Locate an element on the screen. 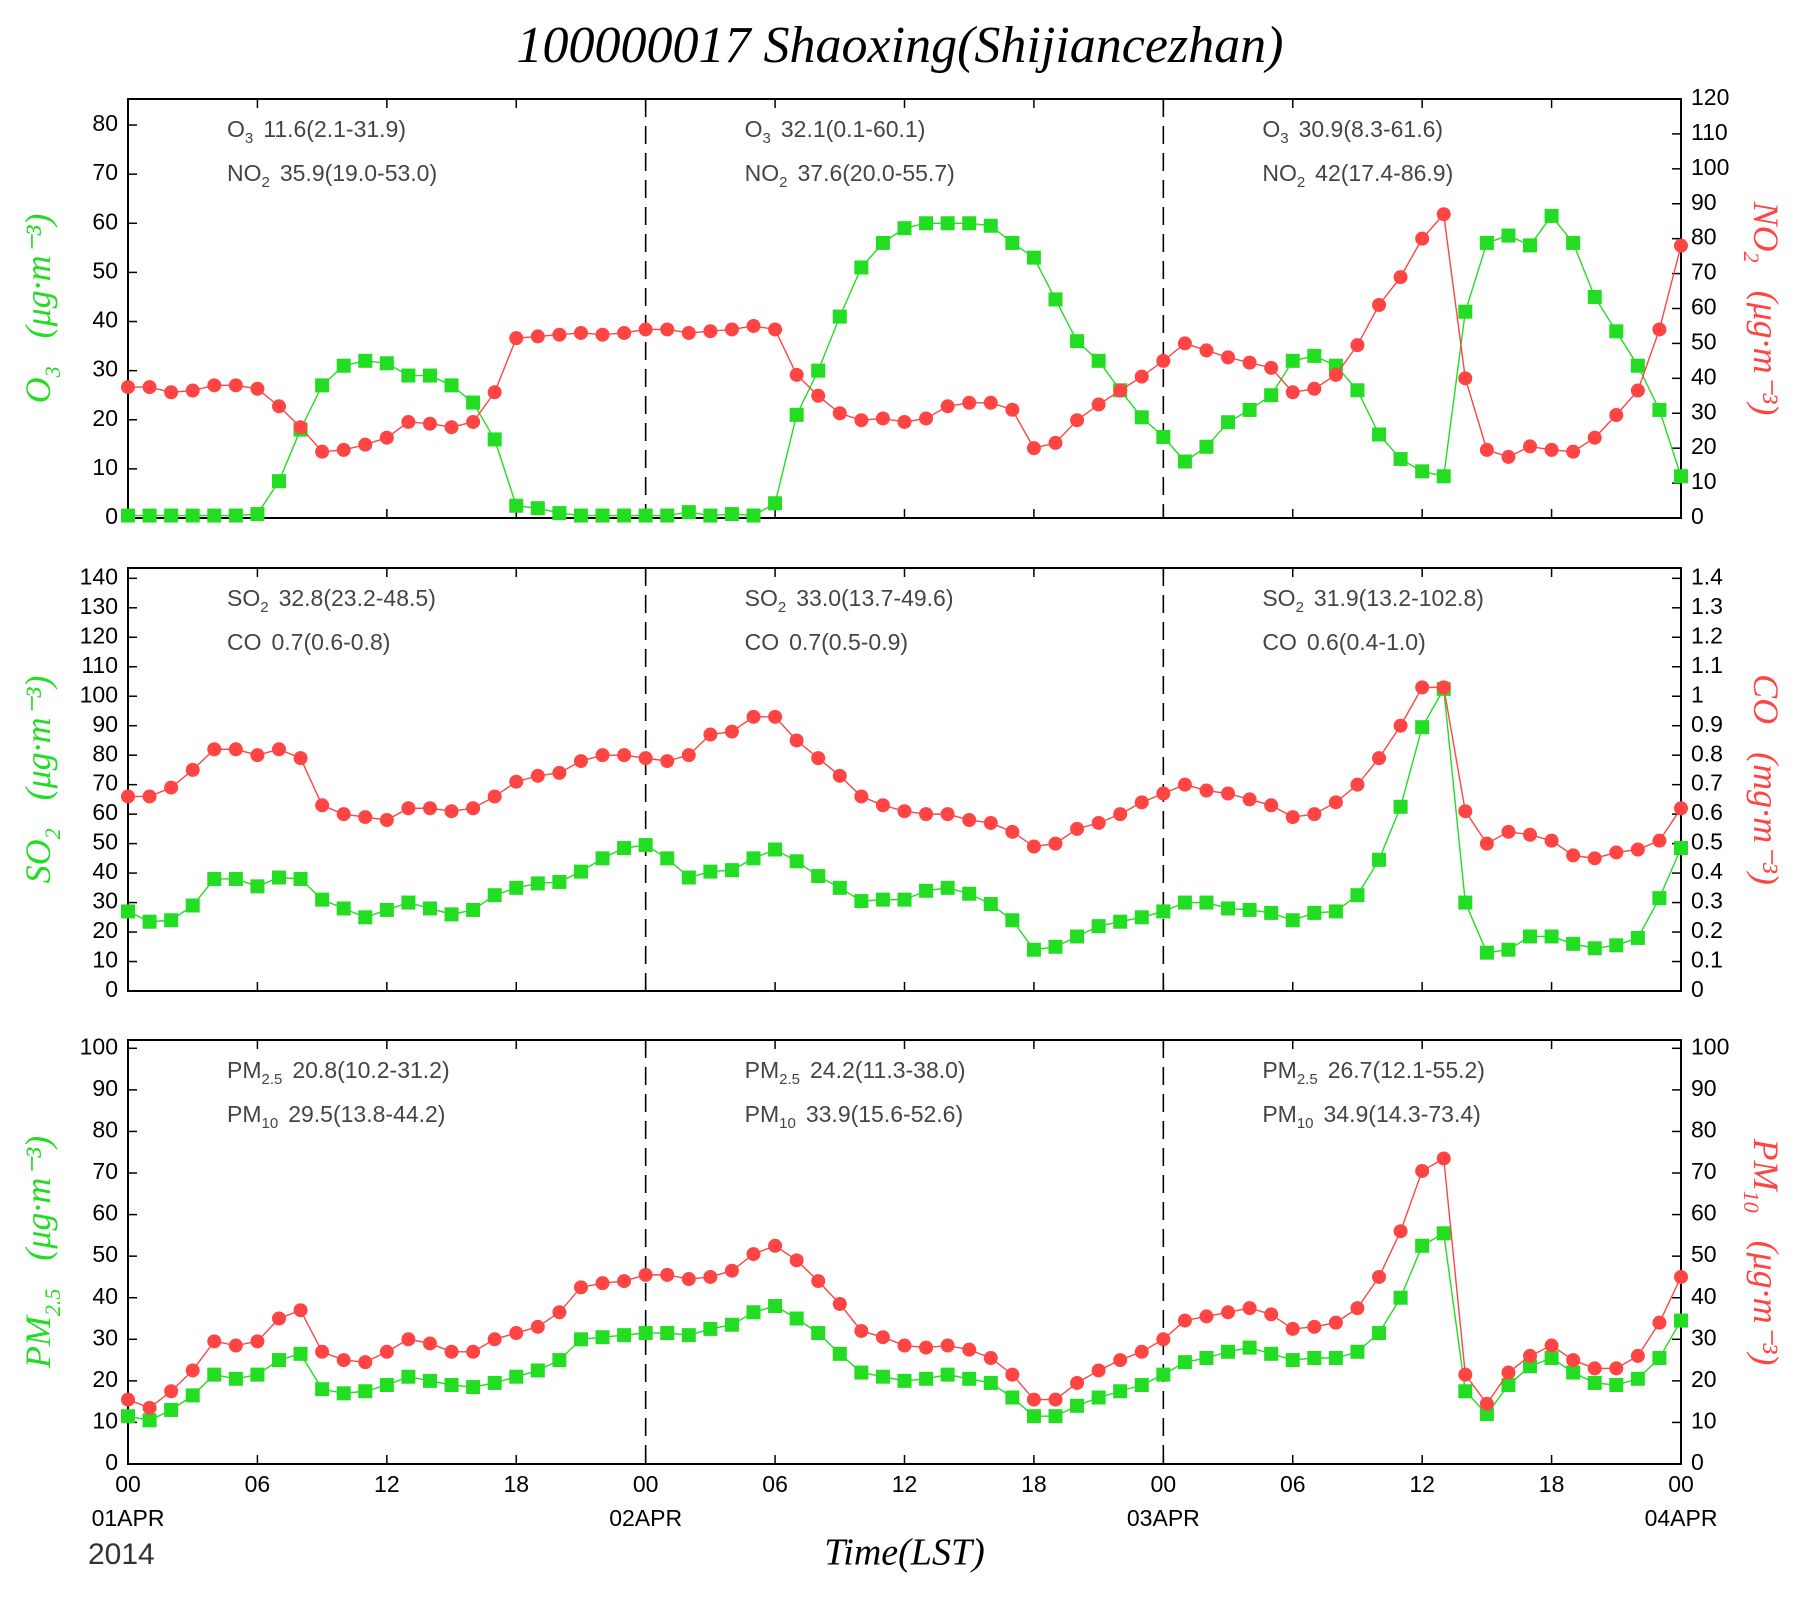  stats: 20.8(10.2-31.2) is located at coordinates (370, 1070).